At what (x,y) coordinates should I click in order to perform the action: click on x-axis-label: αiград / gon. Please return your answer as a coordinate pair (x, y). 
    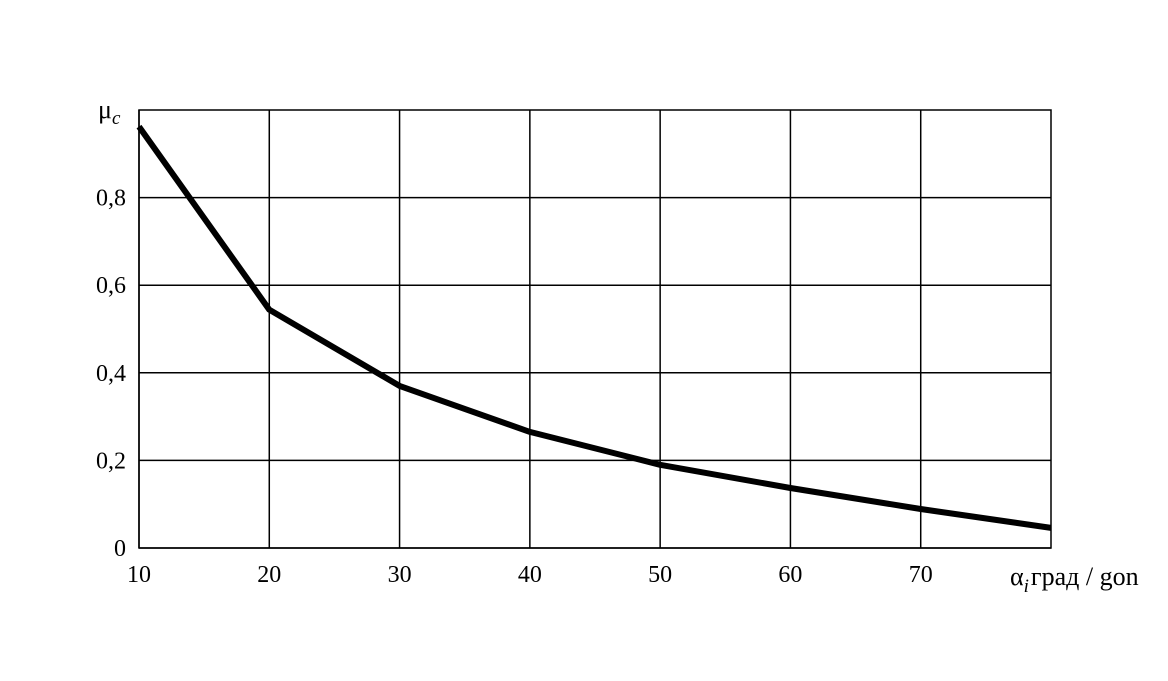
    Looking at the image, I should click on (1074, 579).